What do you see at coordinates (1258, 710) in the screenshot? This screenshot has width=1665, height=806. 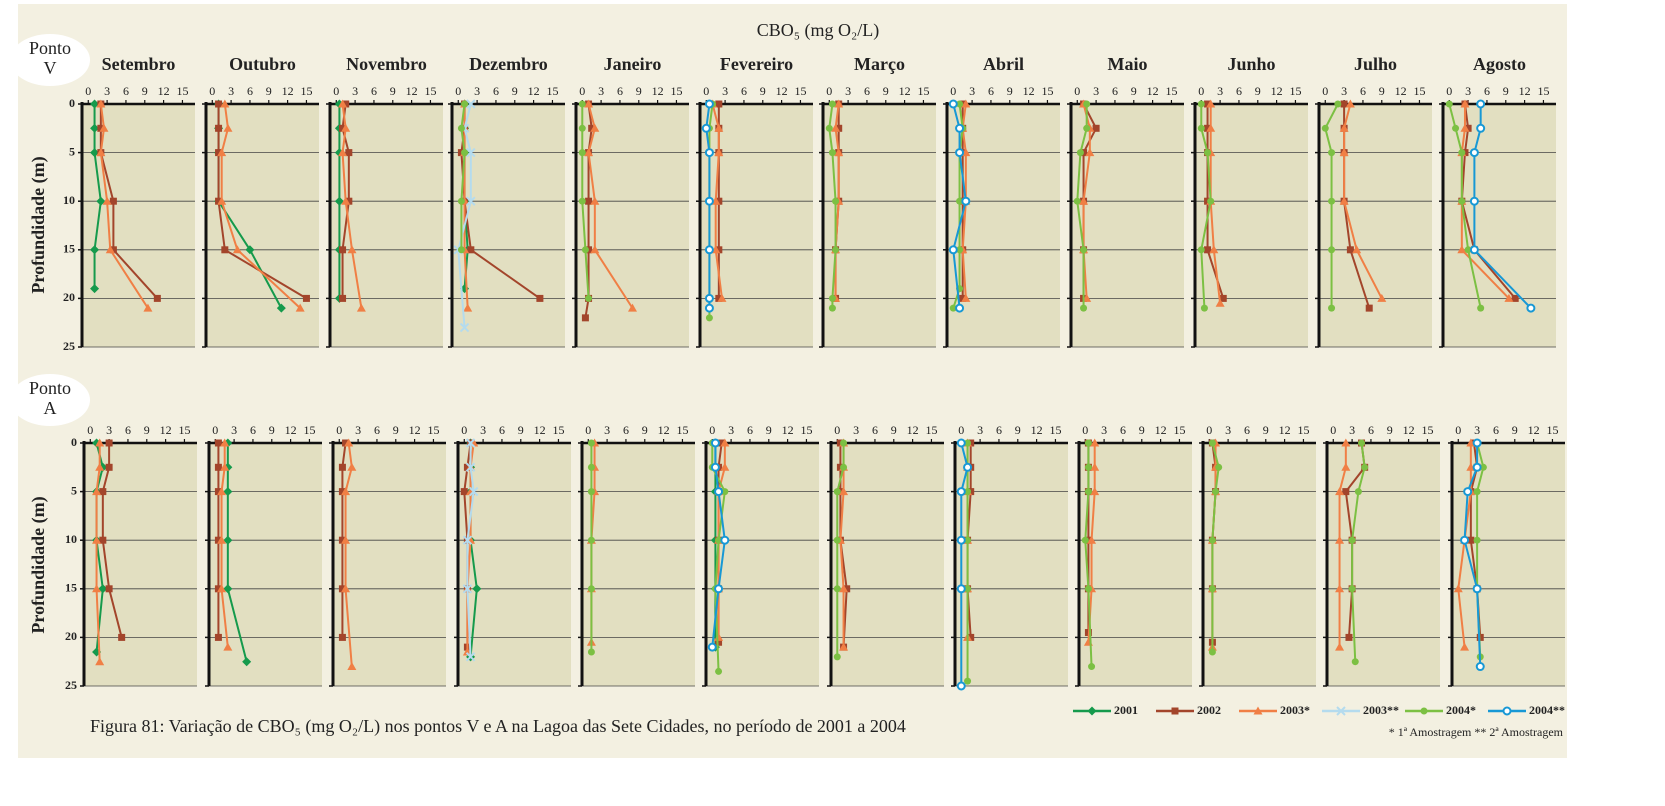 I see `legend-marker` at bounding box center [1258, 710].